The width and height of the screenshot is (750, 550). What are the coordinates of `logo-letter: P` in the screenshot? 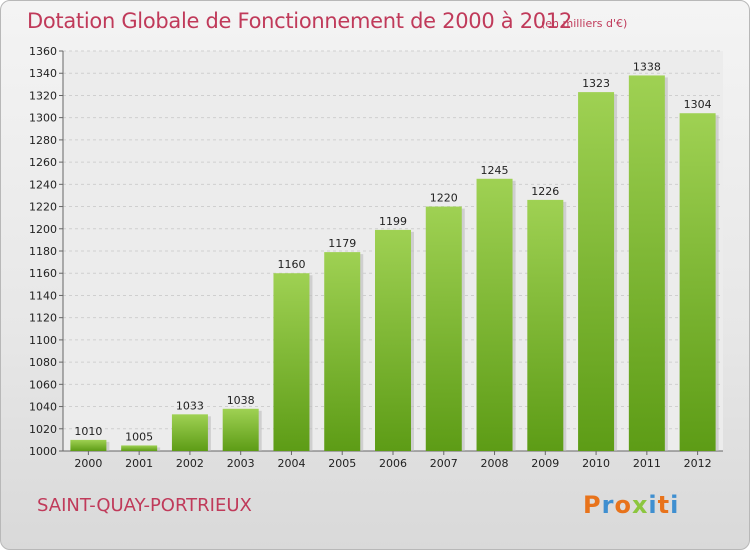 It's located at (592, 505).